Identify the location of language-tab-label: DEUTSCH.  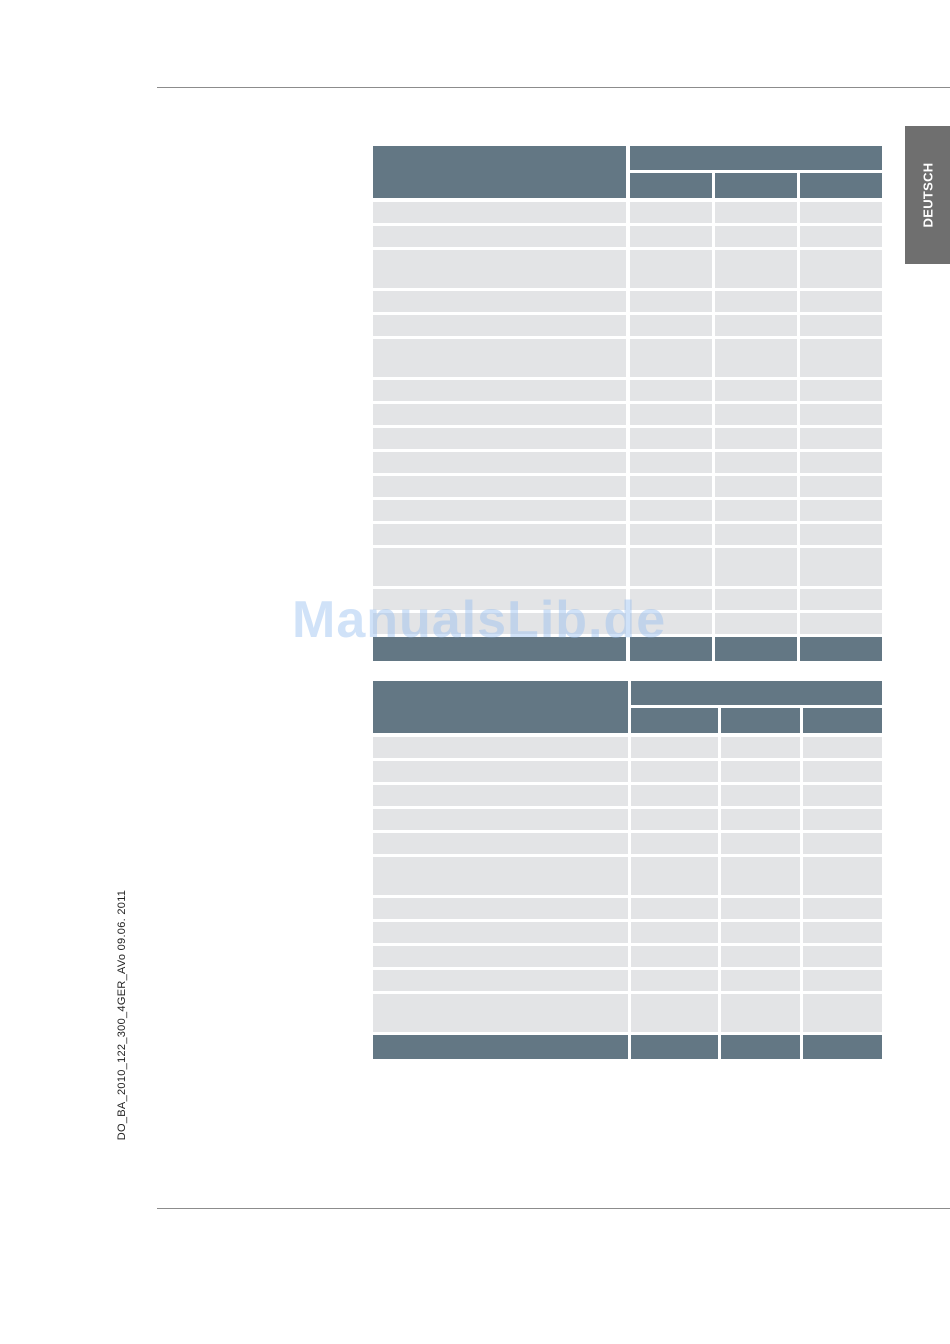
(927, 195).